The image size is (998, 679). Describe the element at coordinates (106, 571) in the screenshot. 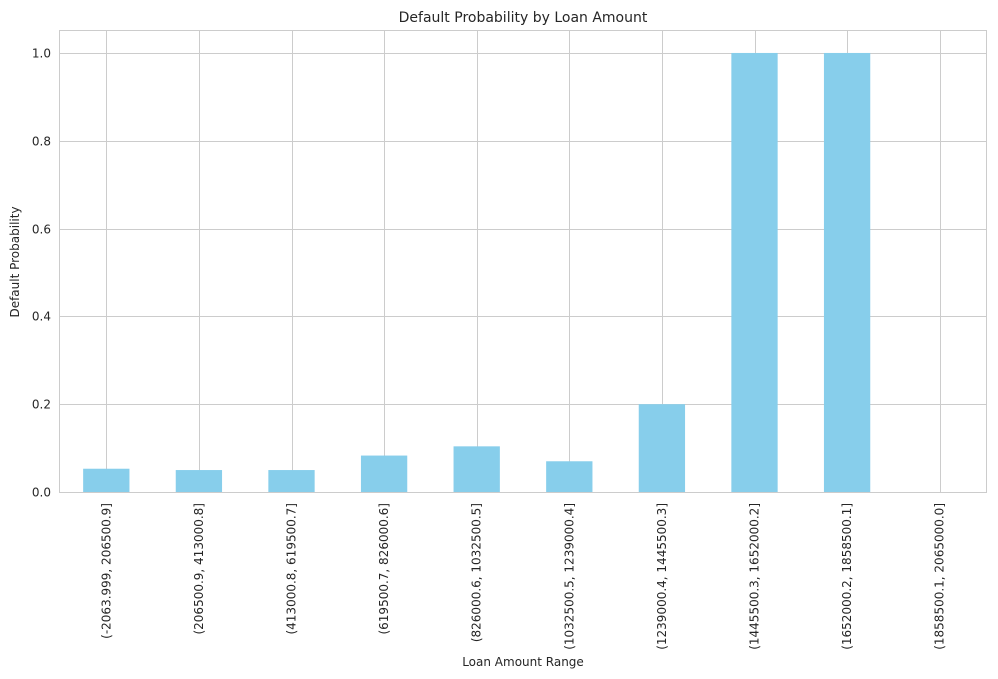

I see `x-tick-label: (-2063.999, 206500.9]` at that location.